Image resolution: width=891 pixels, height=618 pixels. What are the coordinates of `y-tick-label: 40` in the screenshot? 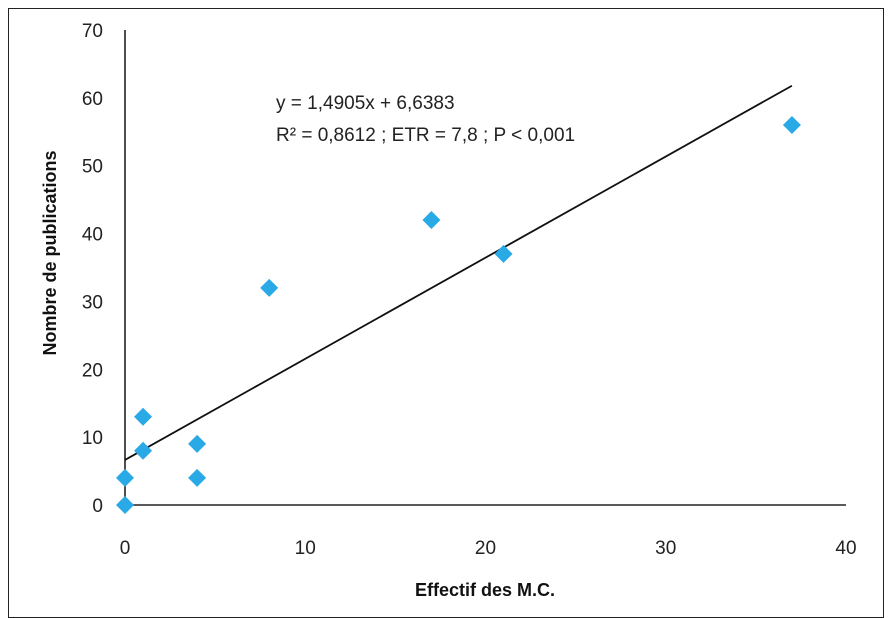 It's located at (92, 235).